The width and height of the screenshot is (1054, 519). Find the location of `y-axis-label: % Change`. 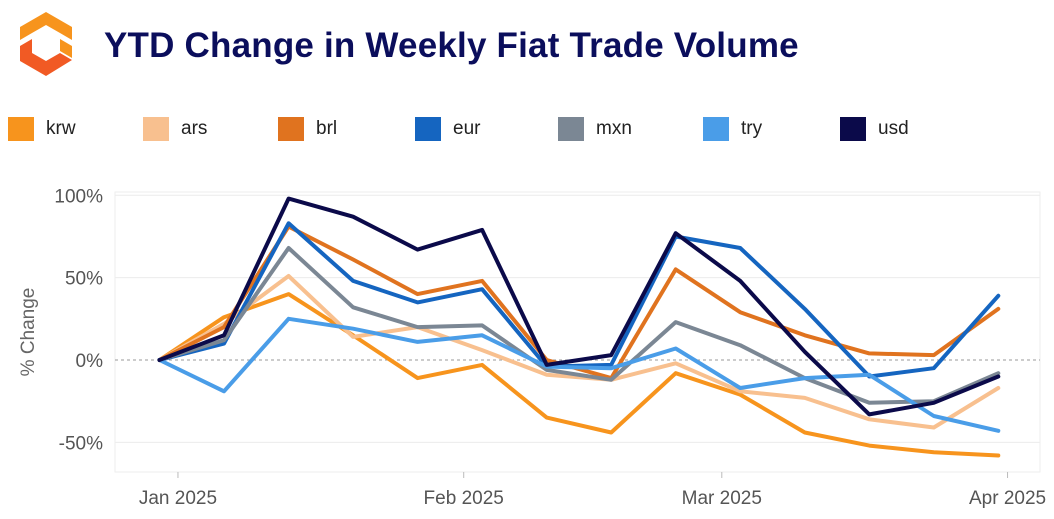

y-axis-label: % Change is located at coordinates (28, 332).